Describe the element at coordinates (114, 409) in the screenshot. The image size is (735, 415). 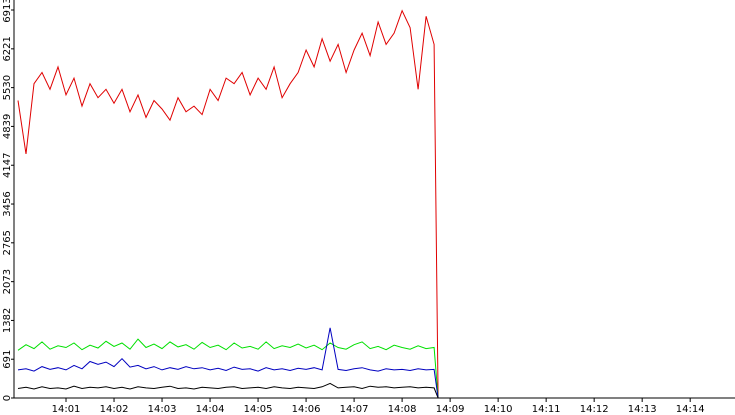
I see `x-tick-label: 14:02` at that location.